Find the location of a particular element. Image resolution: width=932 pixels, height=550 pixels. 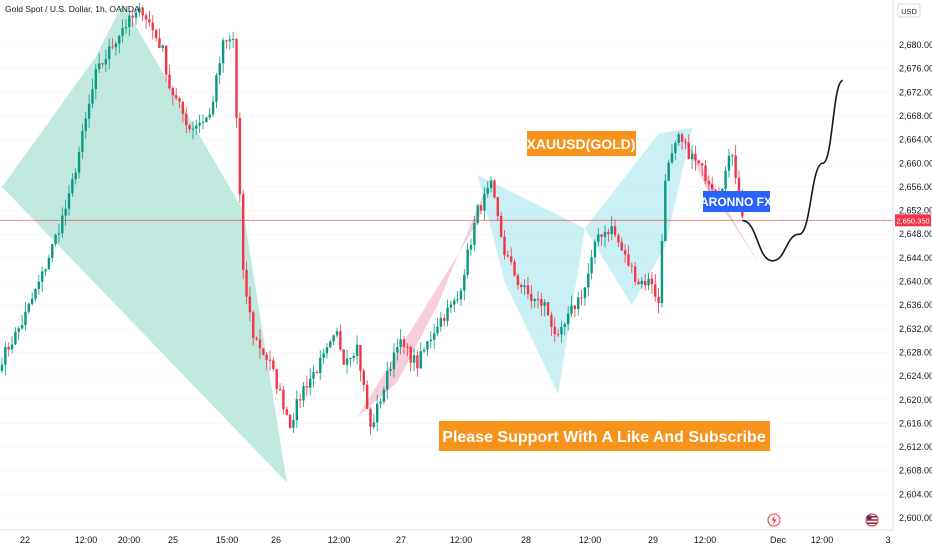

price-tick-label: 2,616.000 is located at coordinates (915, 423).